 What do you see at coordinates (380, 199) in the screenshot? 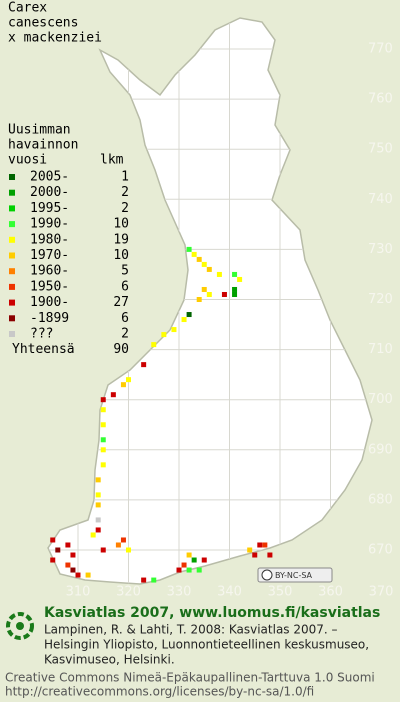
I see `y-tick-label: 740` at bounding box center [380, 199].